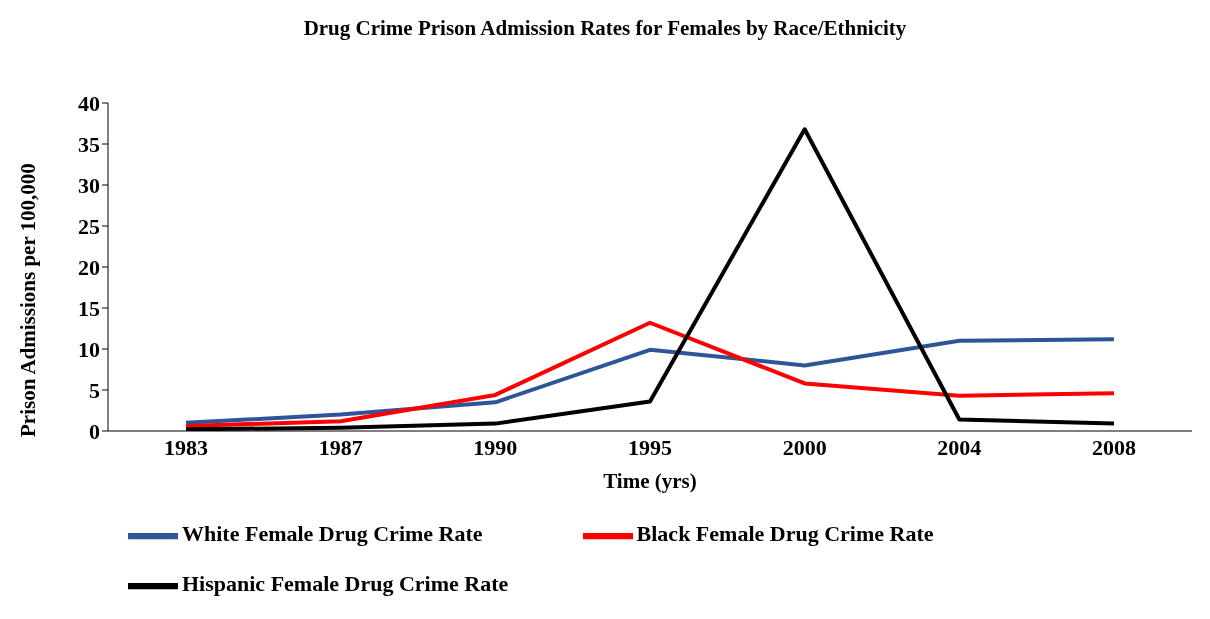 The width and height of the screenshot is (1210, 619). I want to click on x-tick-label: 1983, so click(186, 447).